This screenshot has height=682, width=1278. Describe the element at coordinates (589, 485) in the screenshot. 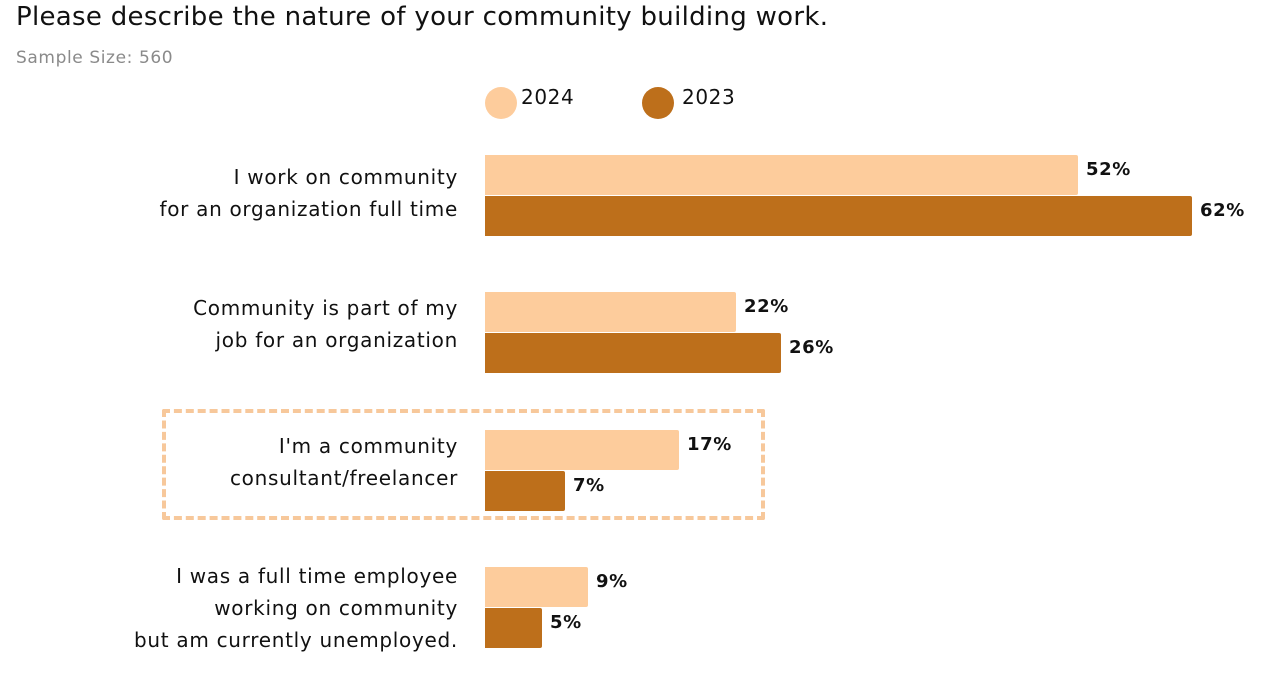

I see `value-label-2023: 7%` at that location.